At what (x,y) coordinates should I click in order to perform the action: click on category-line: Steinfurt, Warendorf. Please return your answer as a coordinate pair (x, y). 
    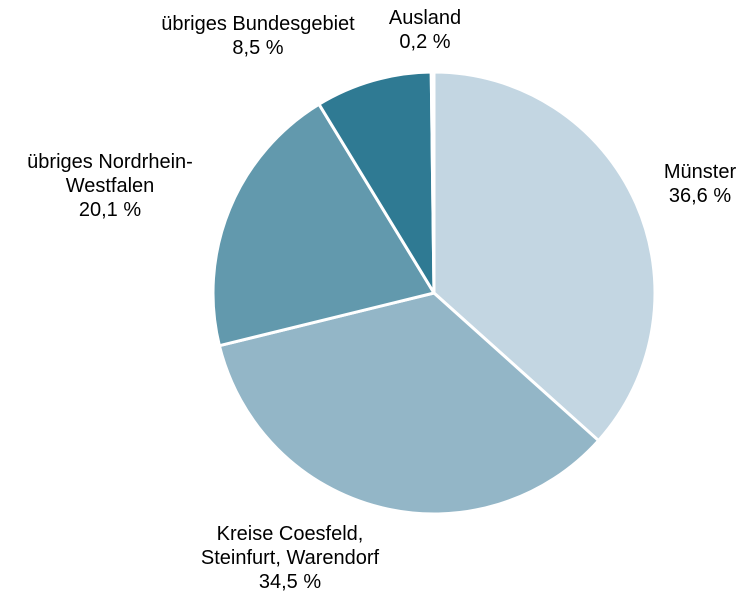
    Looking at the image, I should click on (290, 558).